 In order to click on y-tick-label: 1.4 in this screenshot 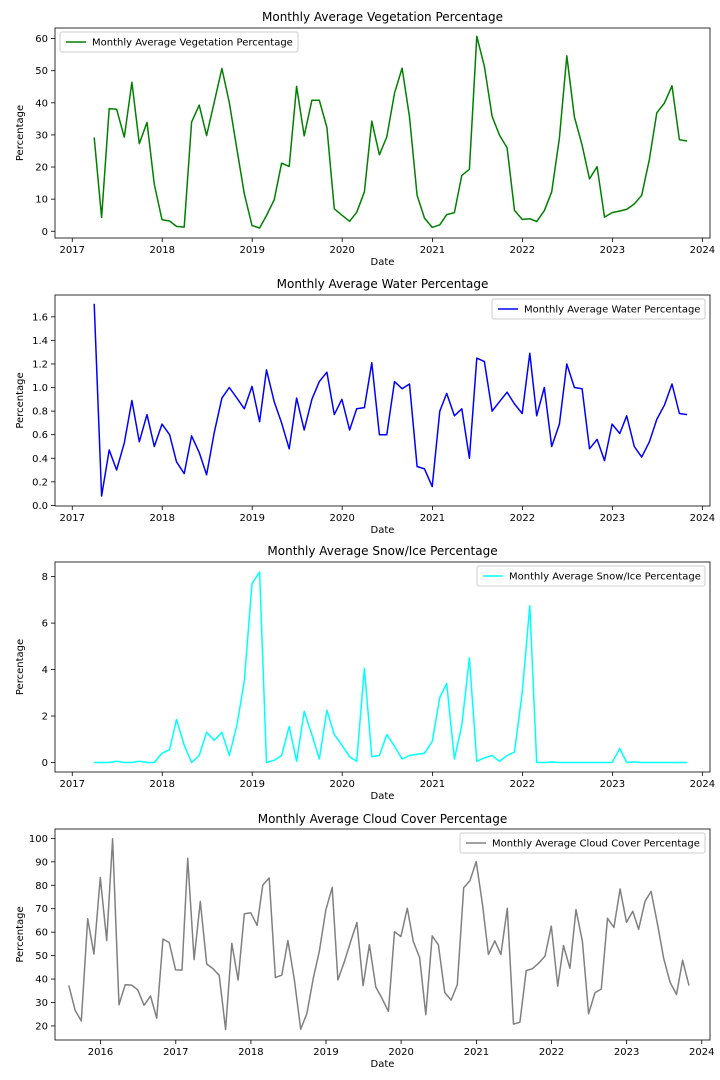, I will do `click(40, 341)`.